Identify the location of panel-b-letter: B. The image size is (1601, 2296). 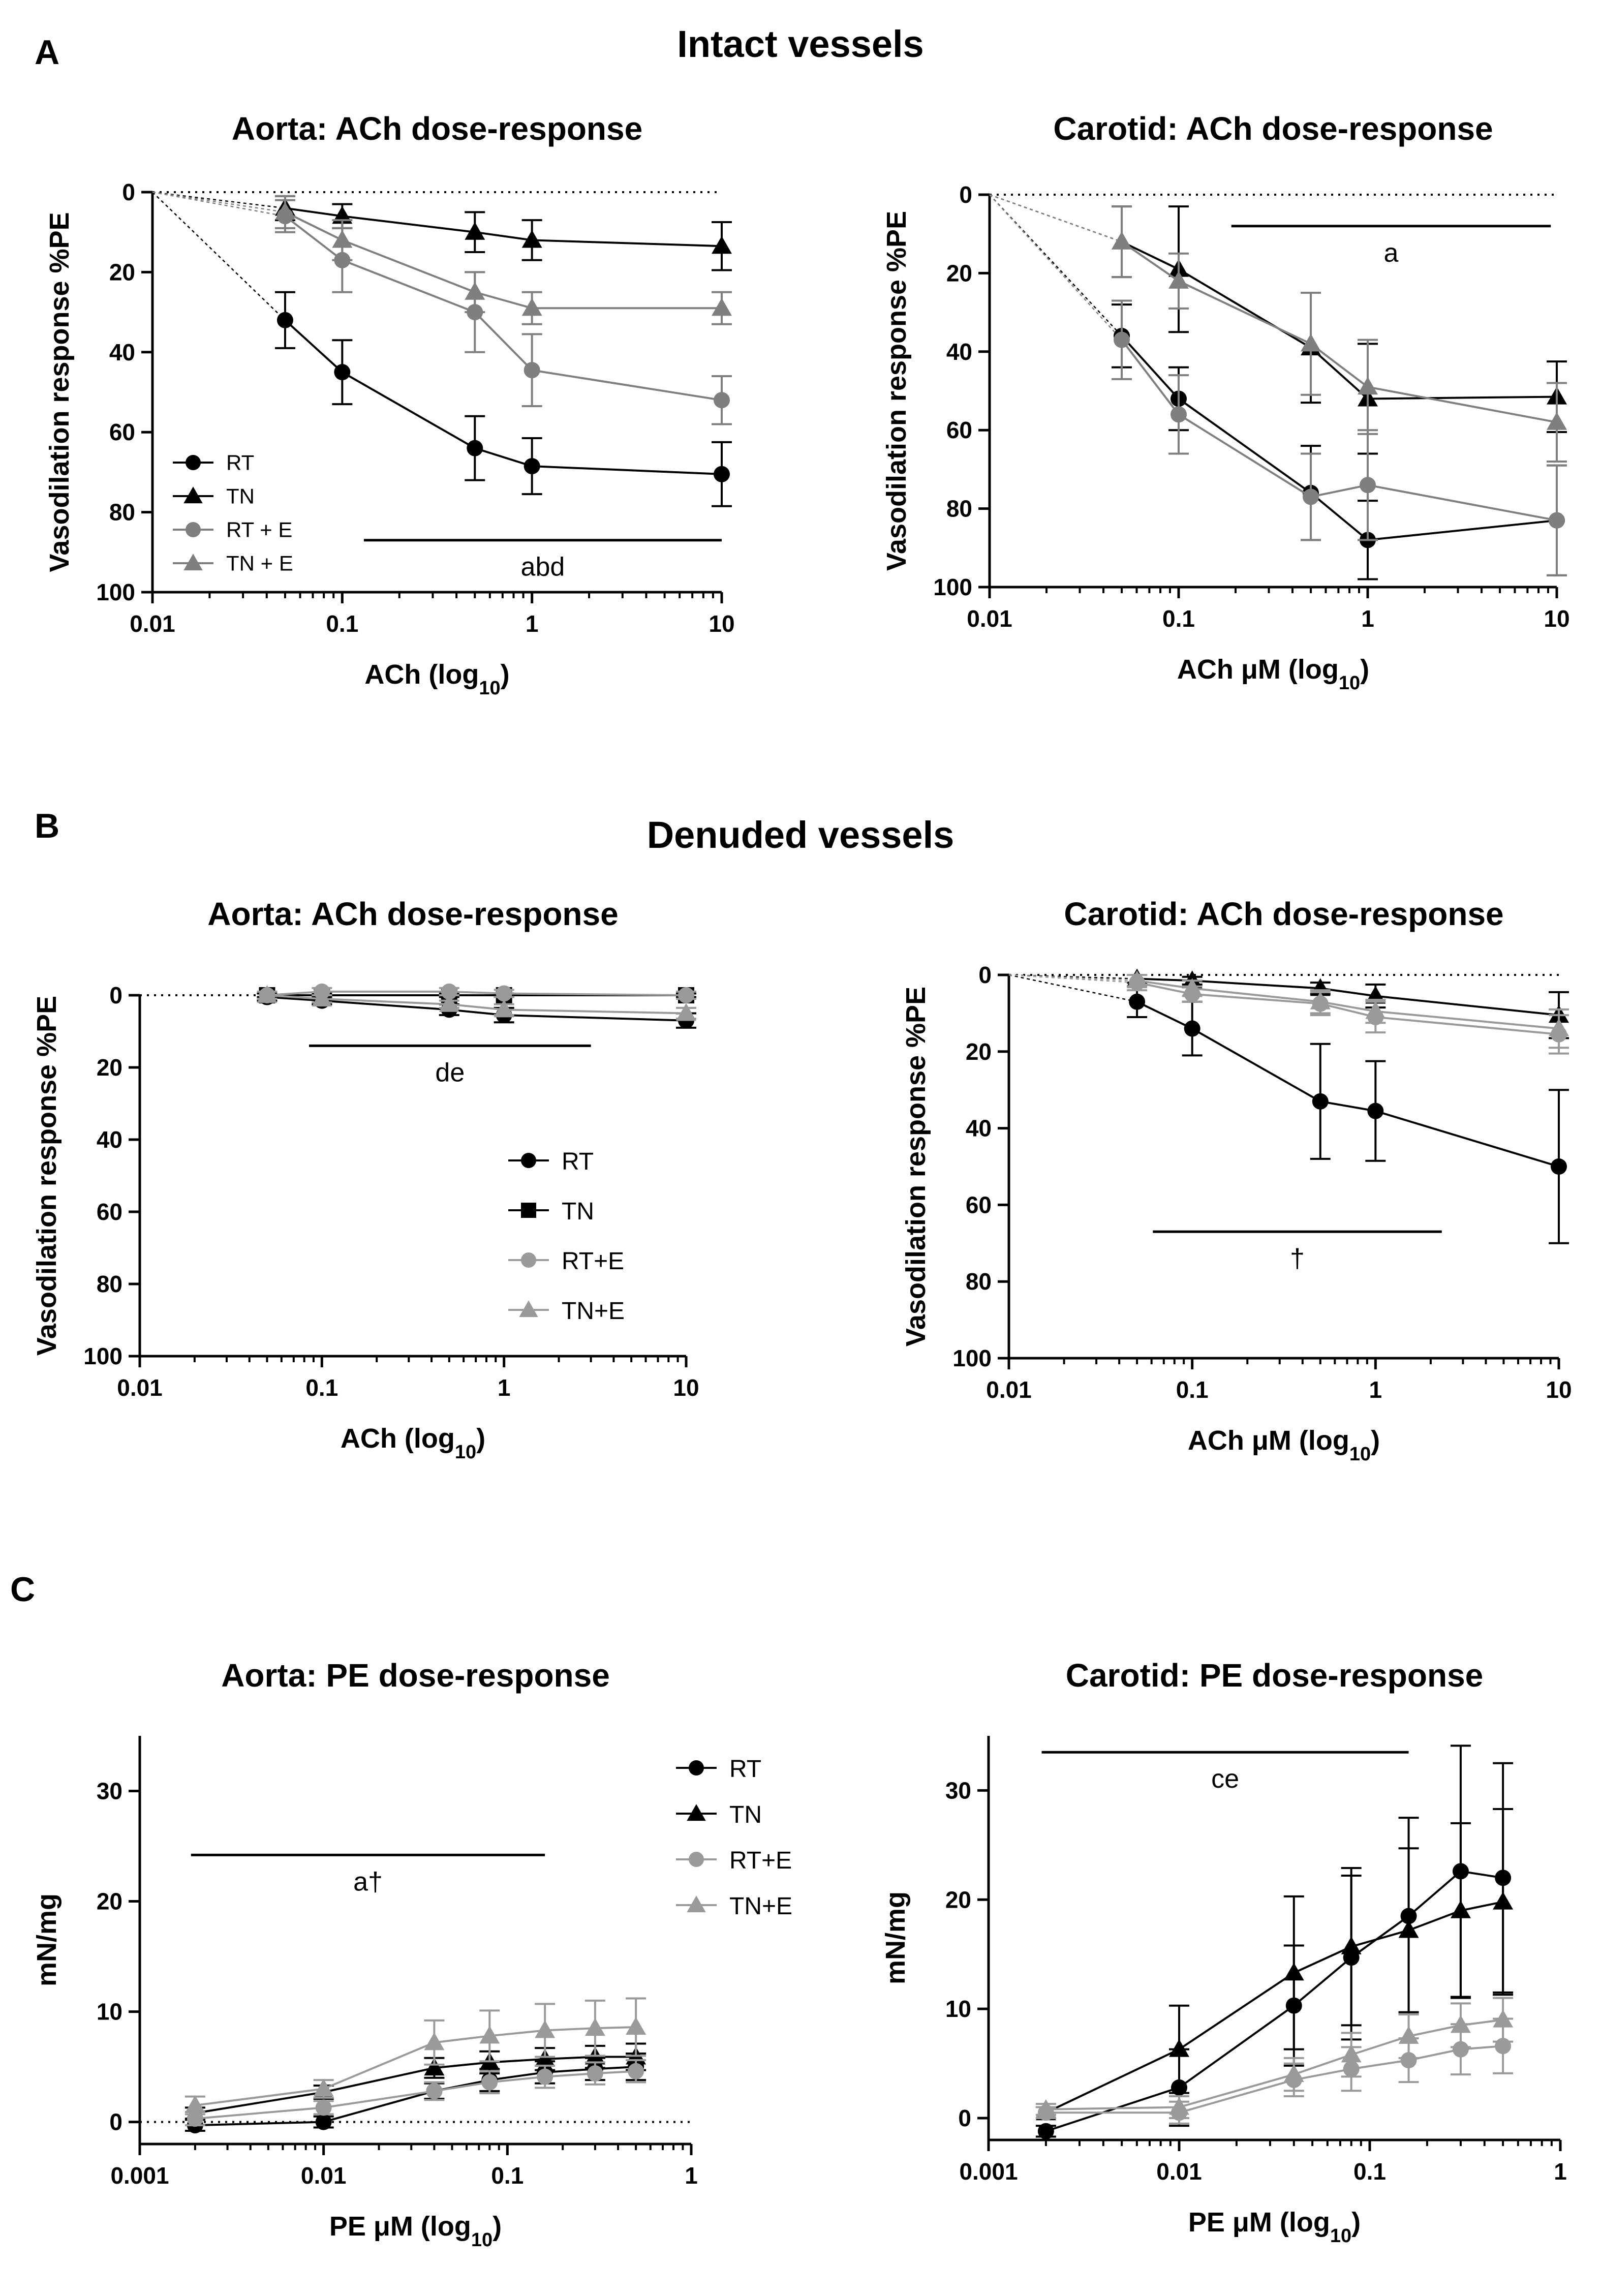
(47, 826).